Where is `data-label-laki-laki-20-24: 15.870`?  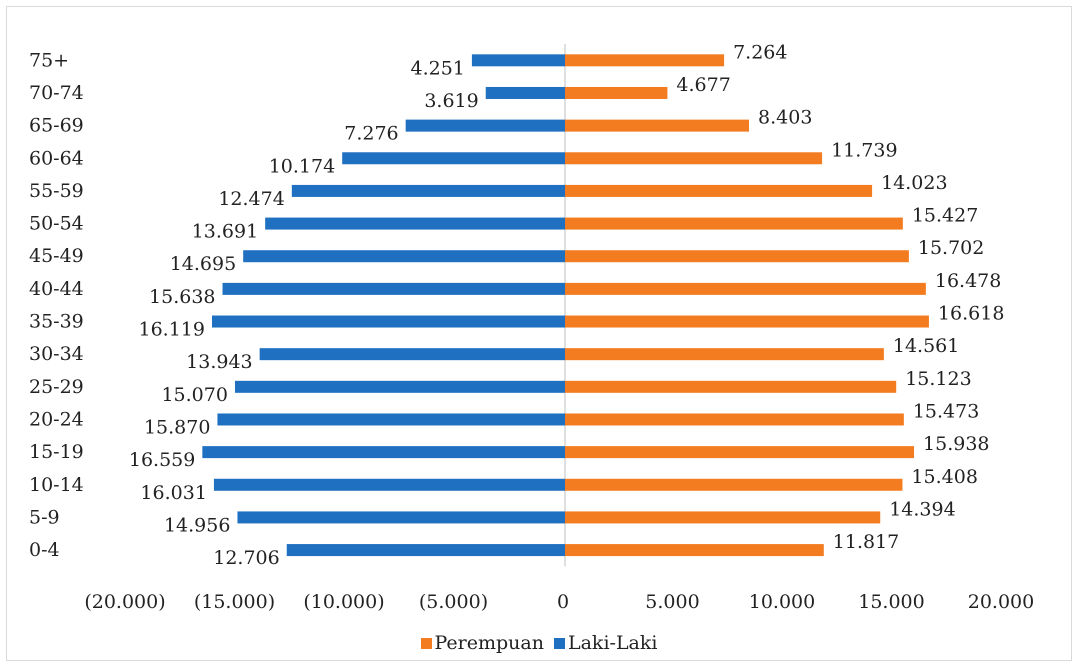
data-label-laki-laki-20-24: 15.870 is located at coordinates (177, 427).